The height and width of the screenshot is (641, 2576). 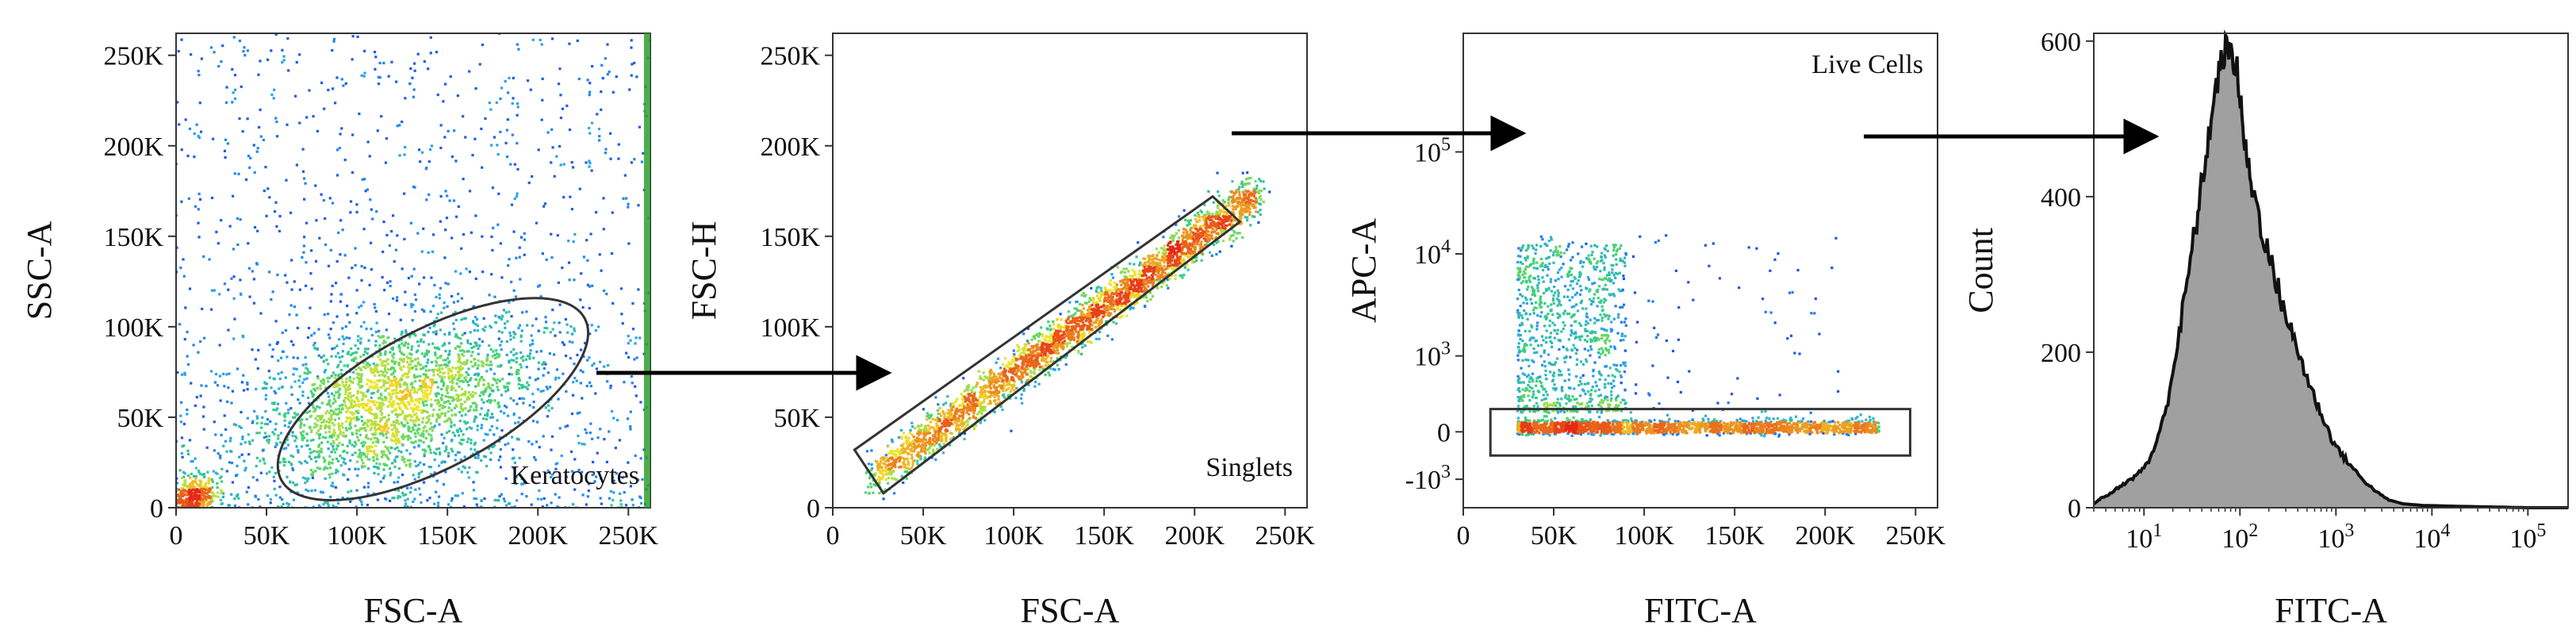 I want to click on p0-y-tick-label: 150K, so click(x=133, y=237).